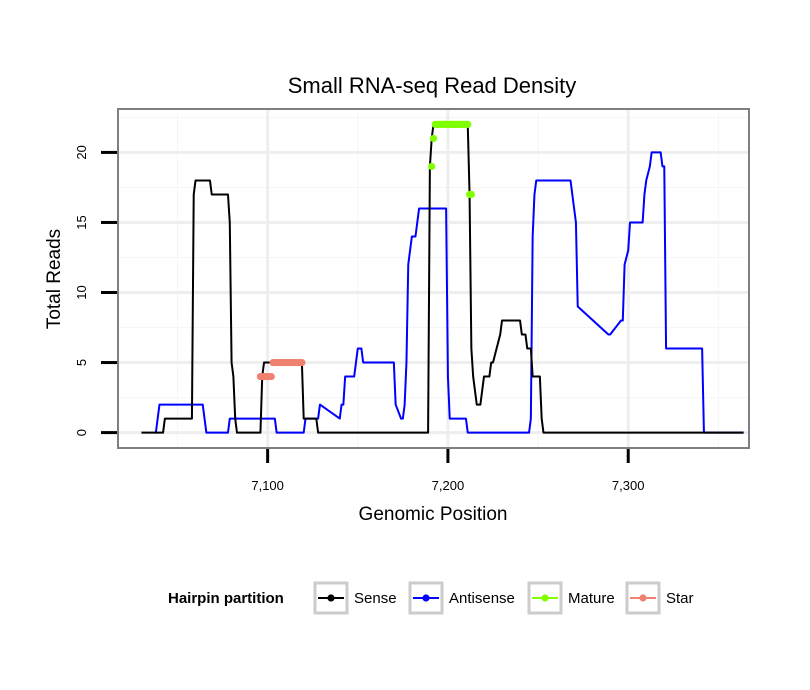 This screenshot has height=690, width=810. I want to click on y-tick-label: 20, so click(81, 152).